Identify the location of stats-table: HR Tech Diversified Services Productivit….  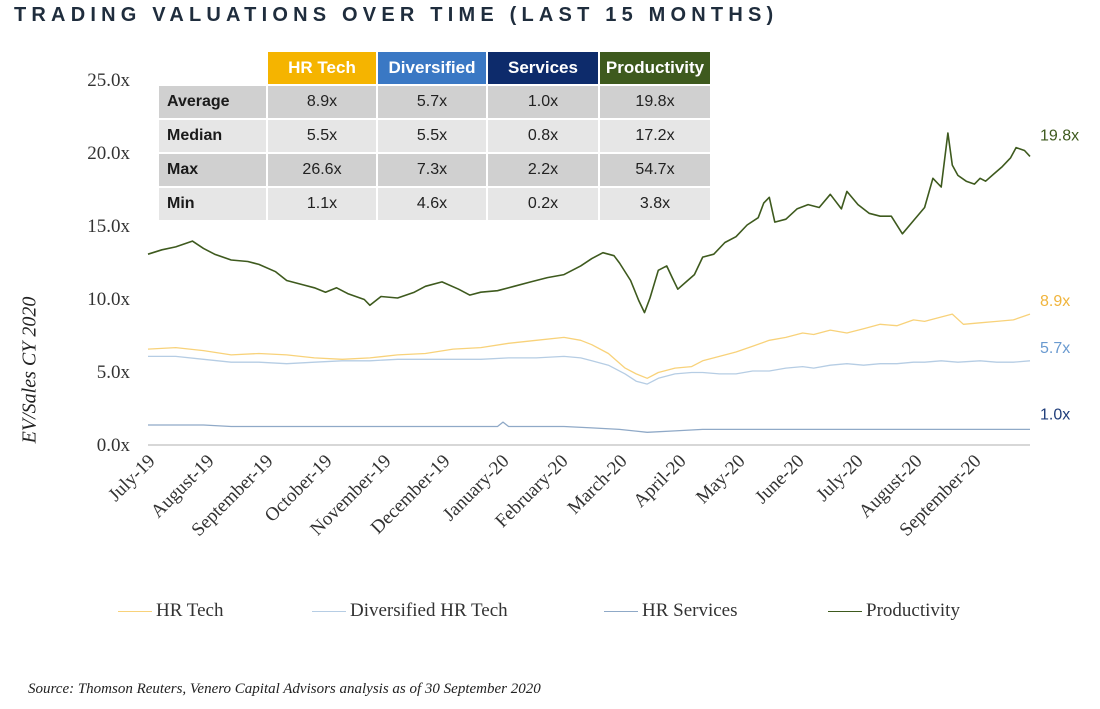
(434, 136).